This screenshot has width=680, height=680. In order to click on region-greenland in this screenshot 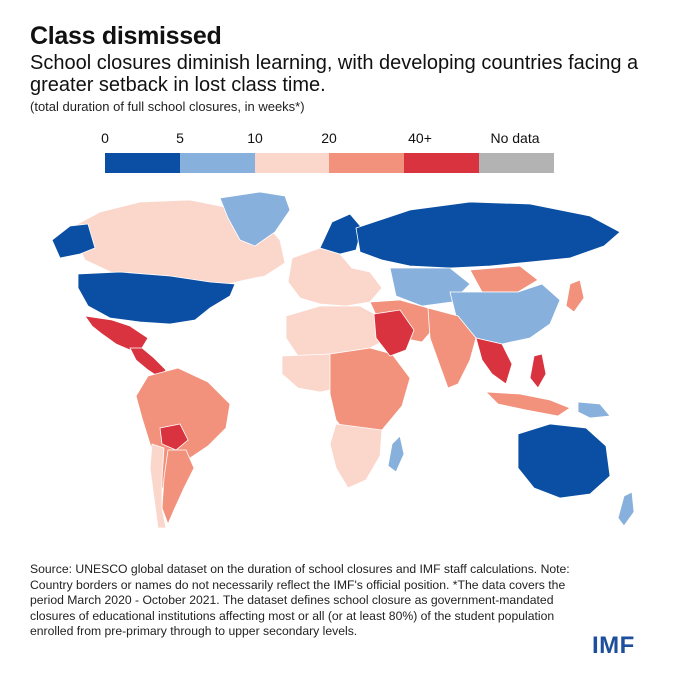, I will do `click(255, 219)`.